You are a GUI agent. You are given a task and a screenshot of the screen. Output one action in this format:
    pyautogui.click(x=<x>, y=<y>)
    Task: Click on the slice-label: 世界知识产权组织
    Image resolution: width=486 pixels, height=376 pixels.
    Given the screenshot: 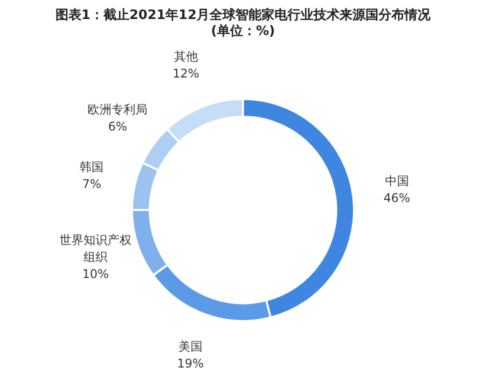 What is the action you would take?
    pyautogui.click(x=96, y=248)
    